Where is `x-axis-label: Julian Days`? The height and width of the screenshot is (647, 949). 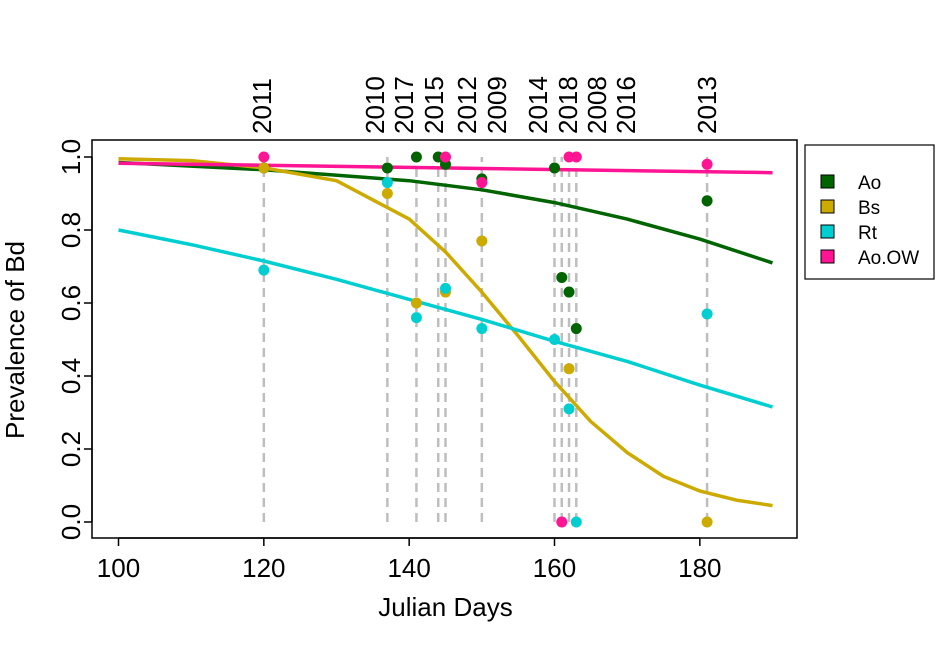 x-axis-label: Julian Days is located at coordinates (445, 607).